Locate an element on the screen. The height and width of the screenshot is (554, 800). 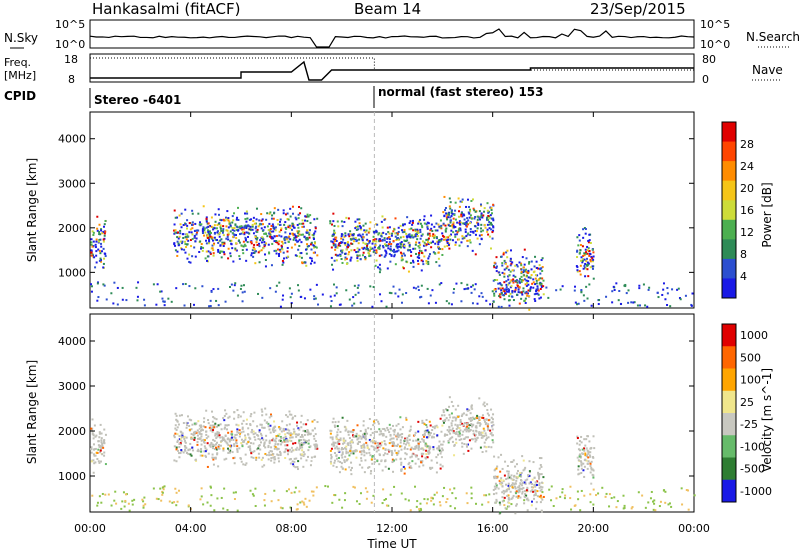
colorbar-tick-label: 500 is located at coordinates (750, 357).